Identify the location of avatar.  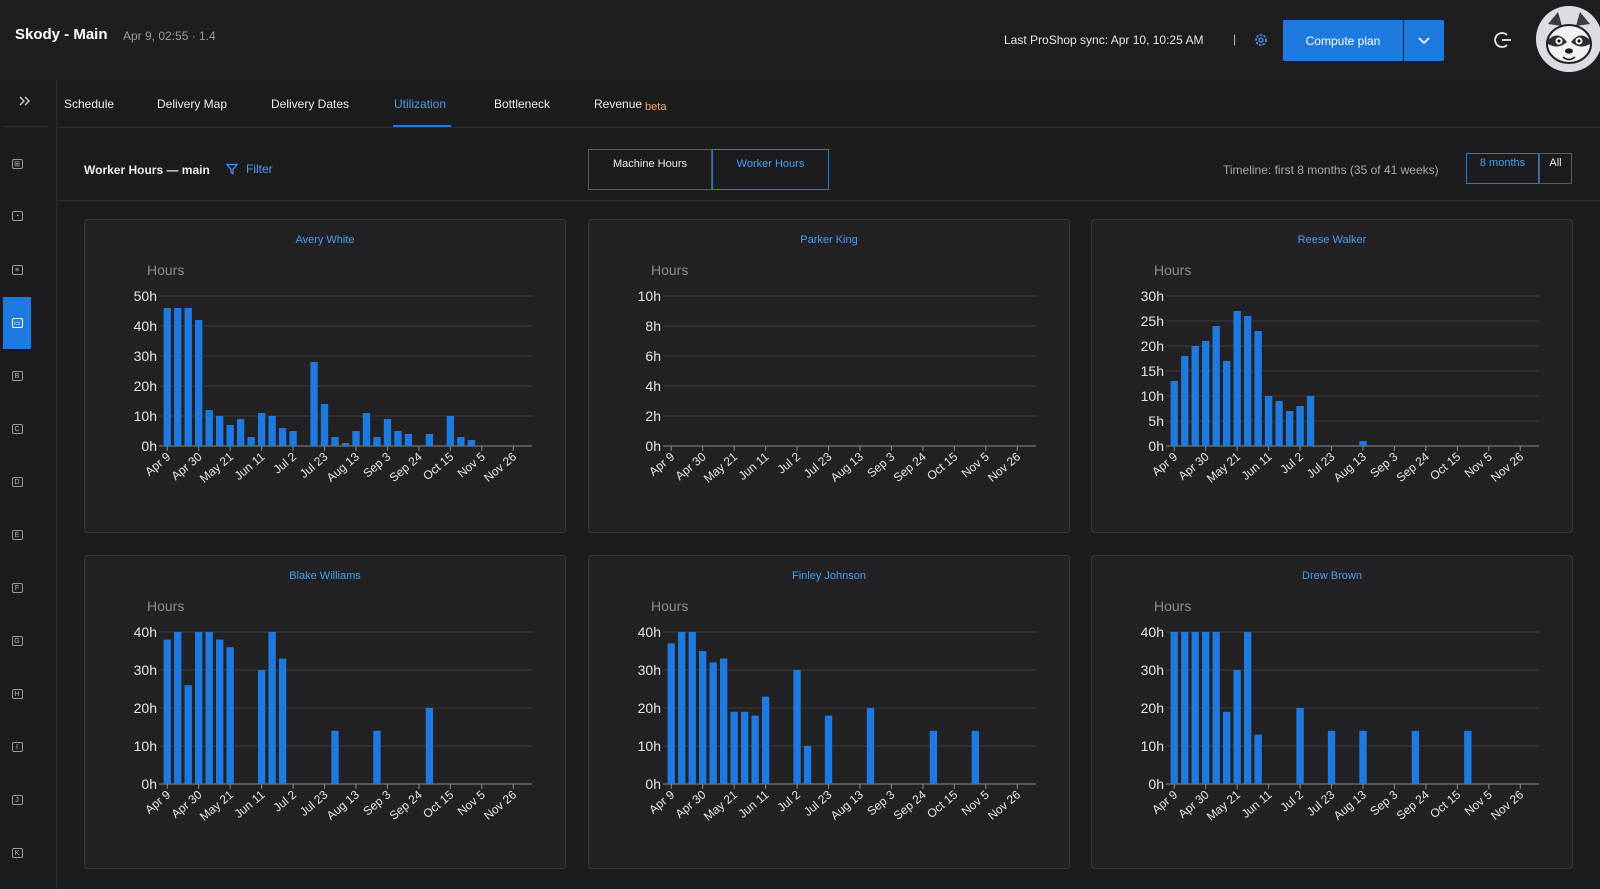
(1568, 39).